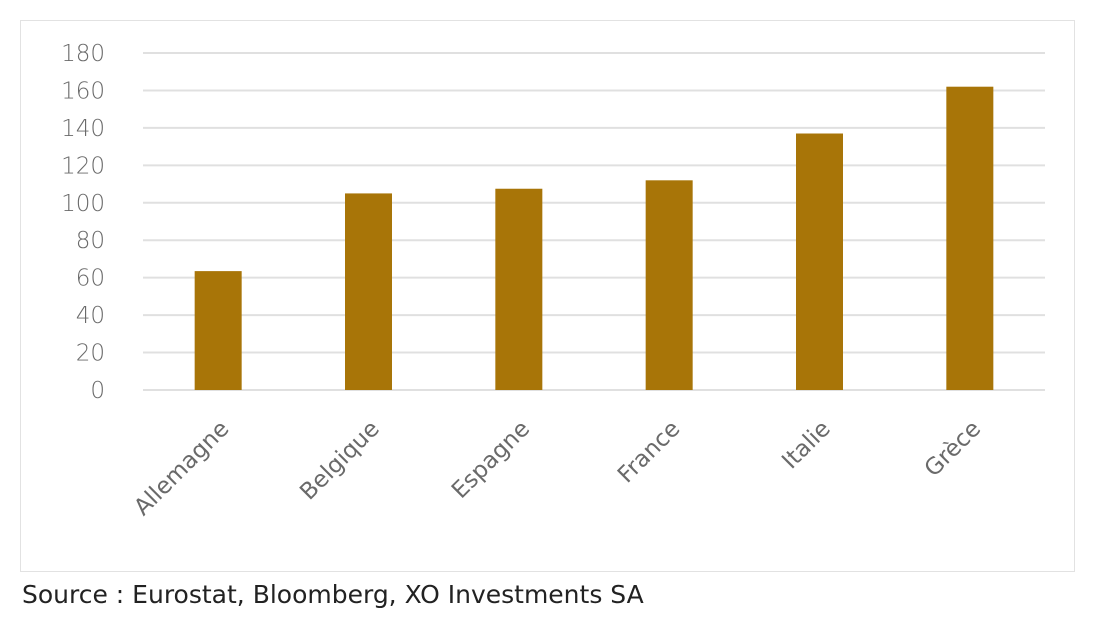 The image size is (1107, 630). I want to click on y-tick-label: 100, so click(83, 204).